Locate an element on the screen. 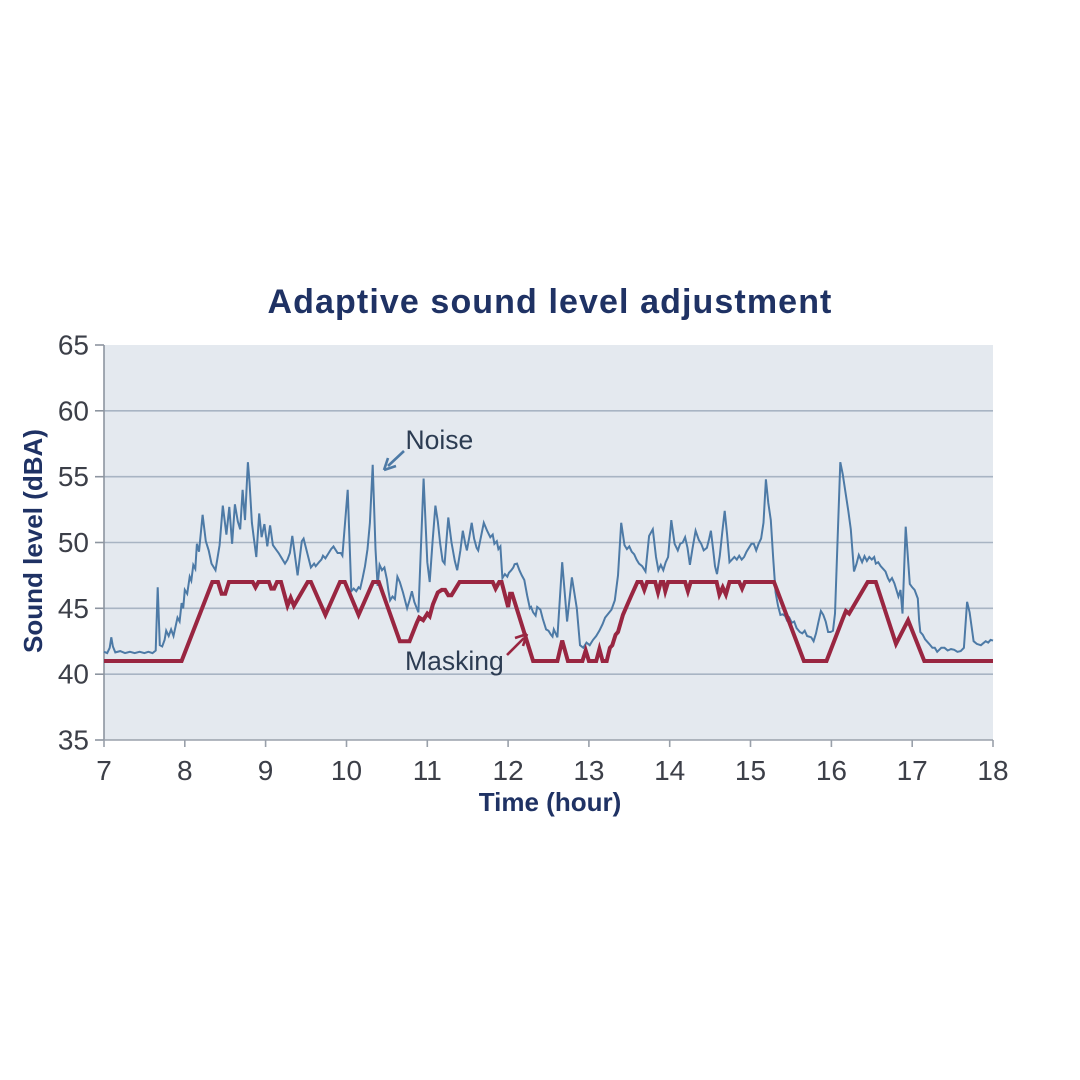 The height and width of the screenshot is (1080, 1080). svg-text: 45 is located at coordinates (73, 608).